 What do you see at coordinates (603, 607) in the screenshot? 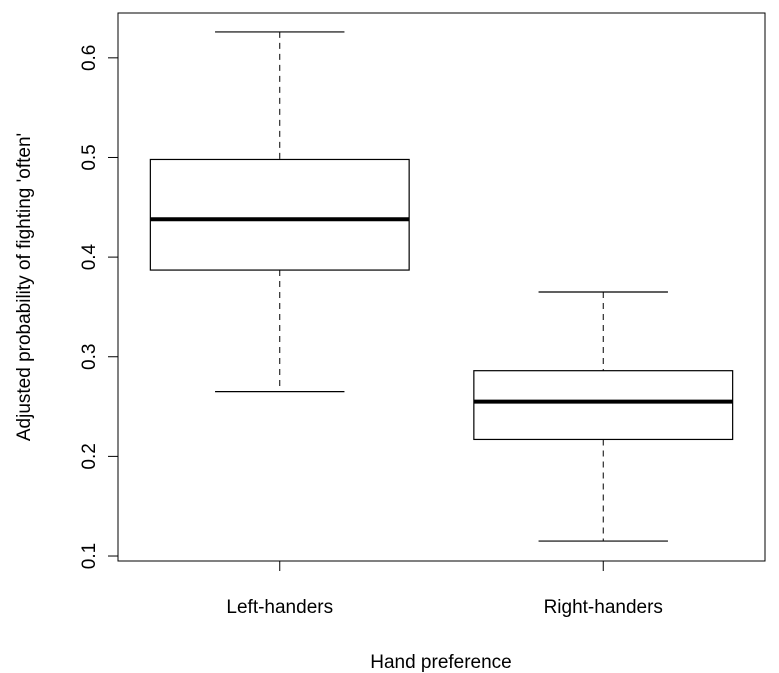
I see `x-tick-label: Right-handers` at bounding box center [603, 607].